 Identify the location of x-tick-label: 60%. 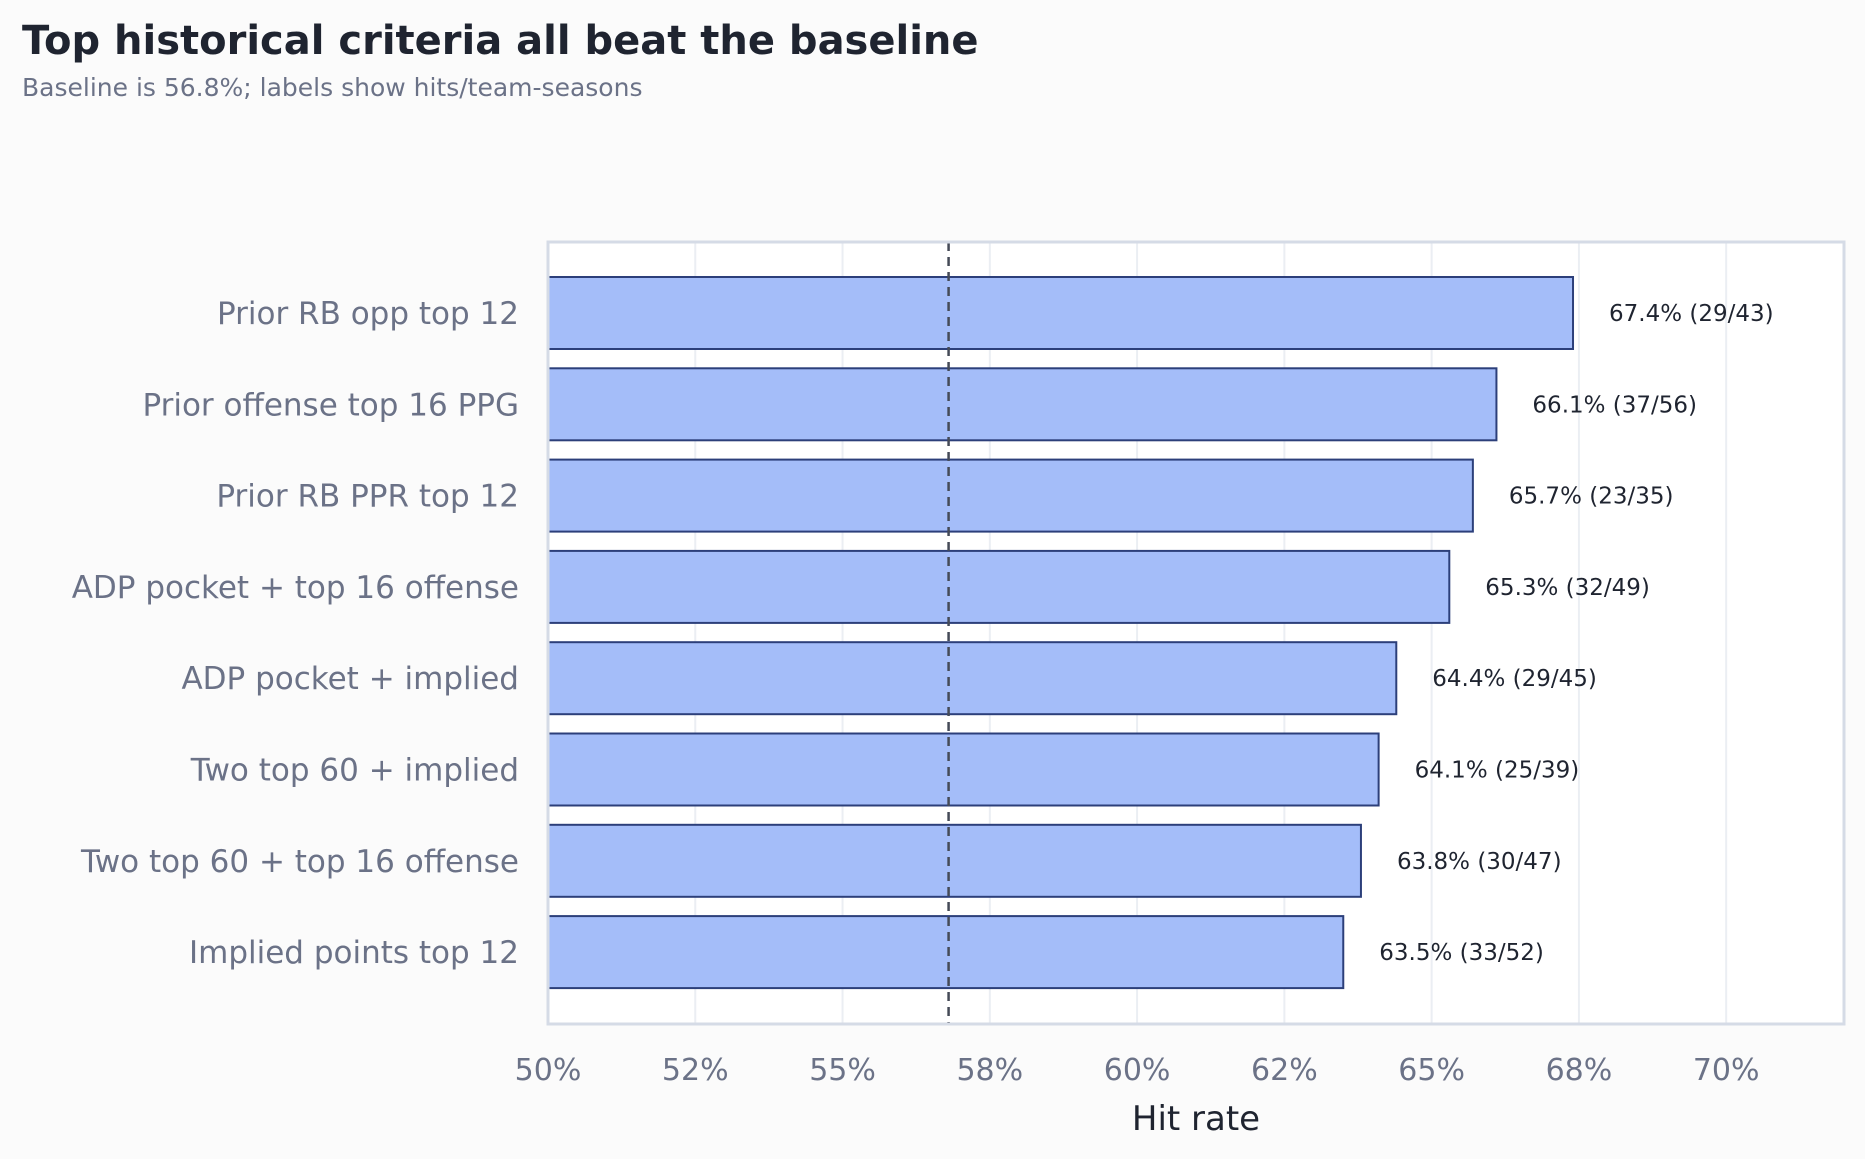
(1137, 1070).